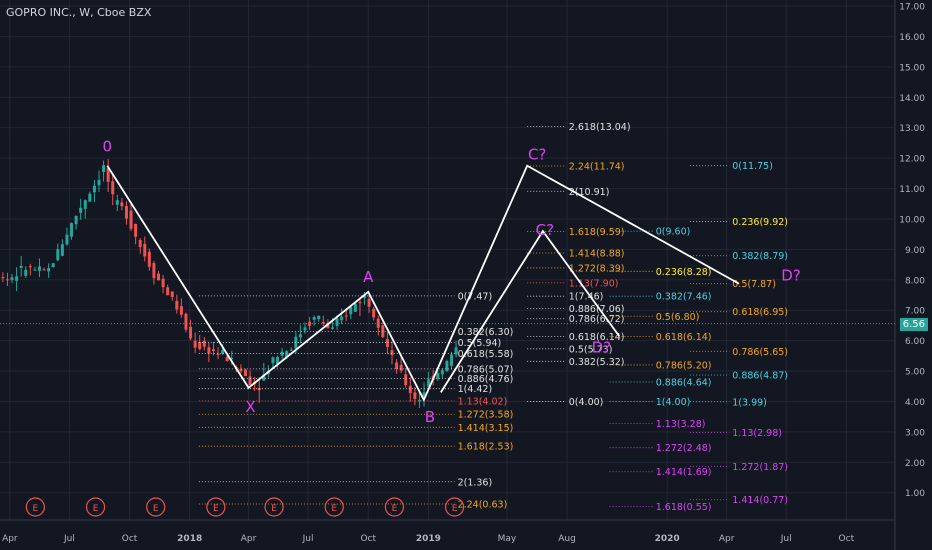 Image resolution: width=932 pixels, height=550 pixels. Describe the element at coordinates (915, 373) in the screenshot. I see `y-tick-label: 5.00` at that location.